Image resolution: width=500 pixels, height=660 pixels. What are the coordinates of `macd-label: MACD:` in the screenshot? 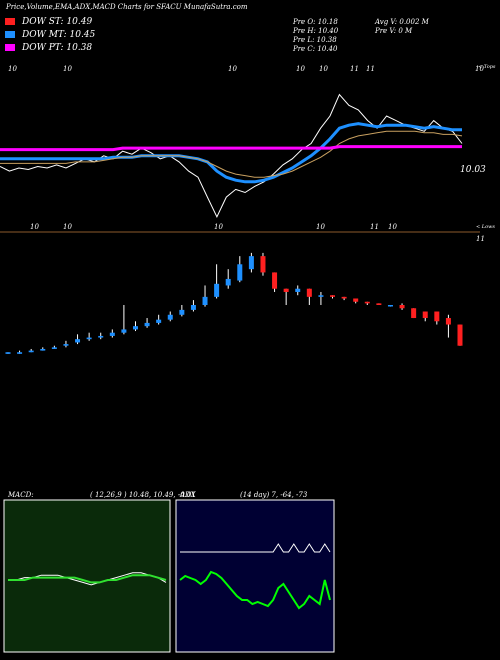 It's located at (21, 495).